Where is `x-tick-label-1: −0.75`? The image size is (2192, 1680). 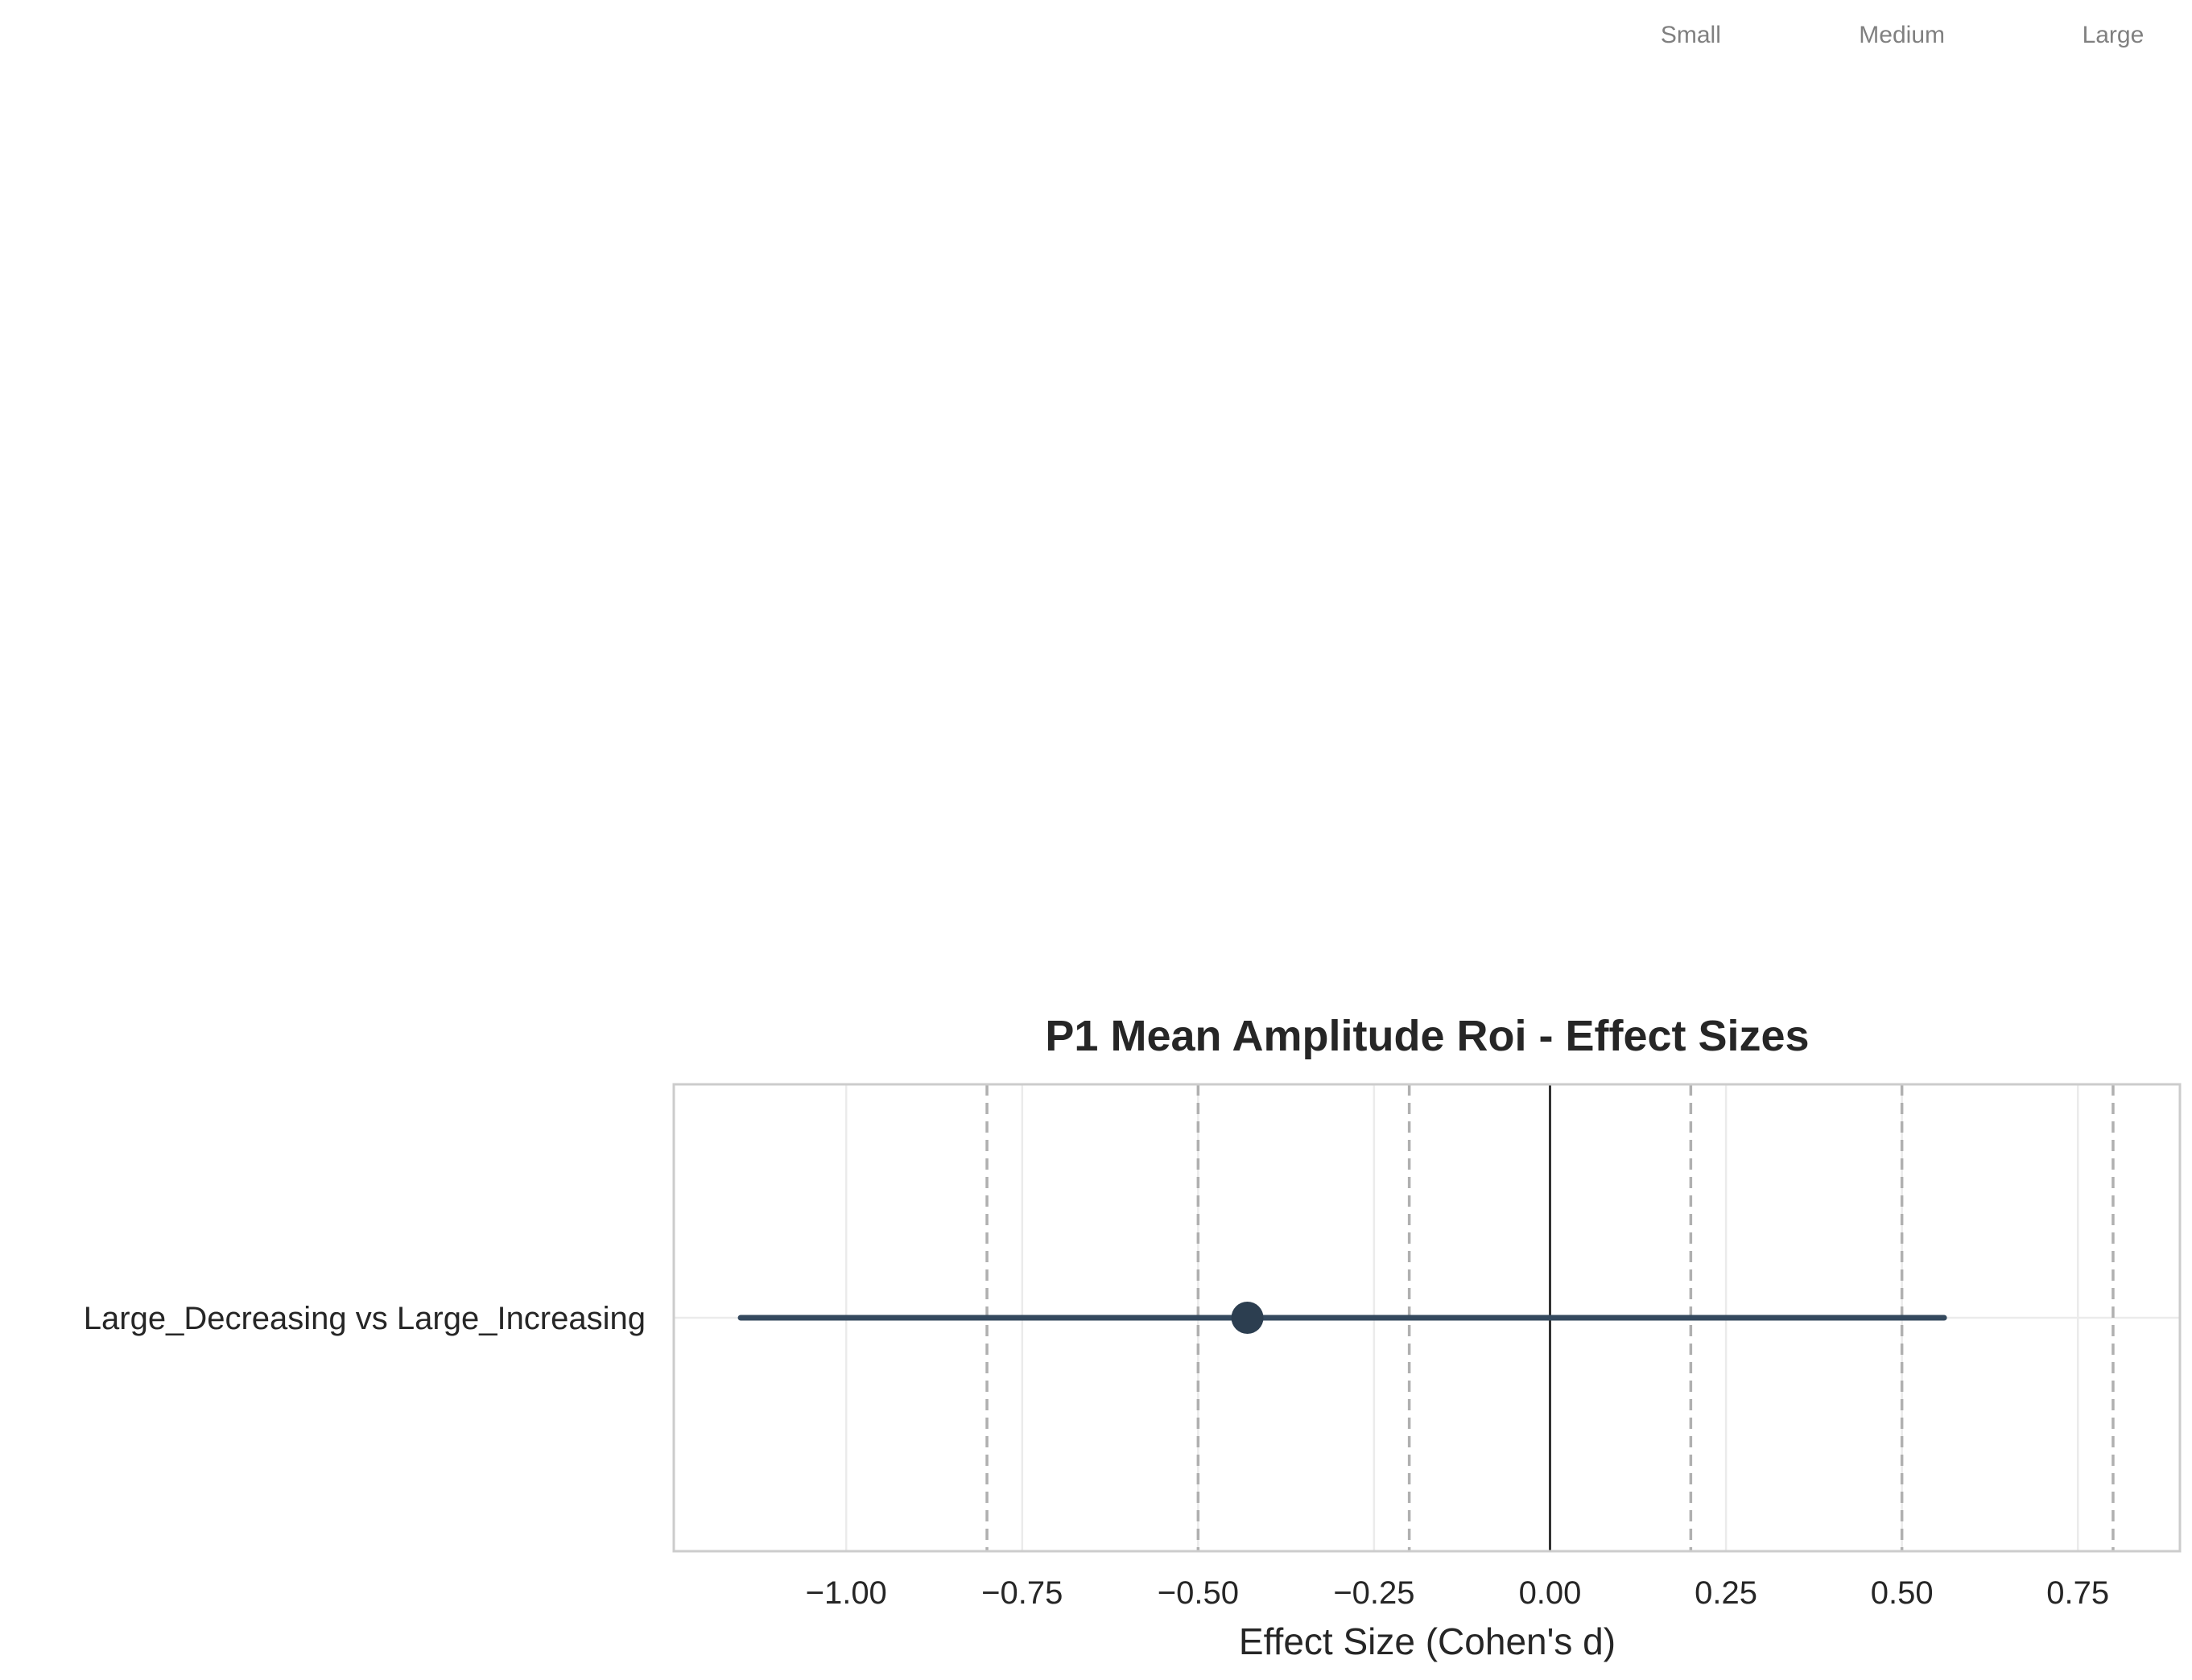
x-tick-label-1: −0.75 is located at coordinates (1022, 1593).